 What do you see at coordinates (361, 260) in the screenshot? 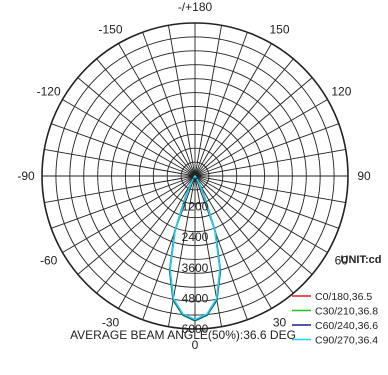
I see `unit-label: UNIT:cd` at bounding box center [361, 260].